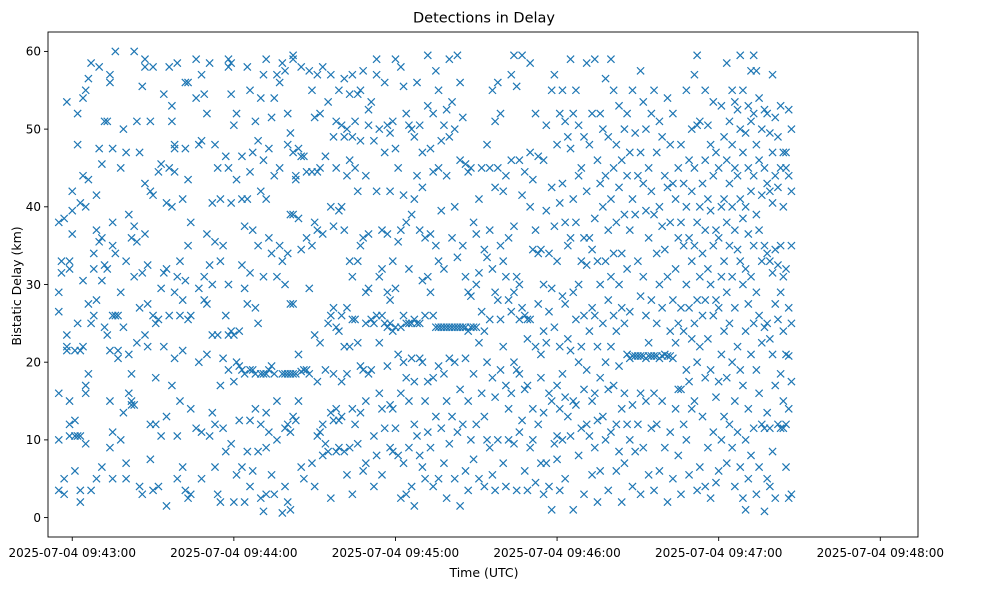  Describe the element at coordinates (33, 129) in the screenshot. I see `y-tick-label: 50` at that location.